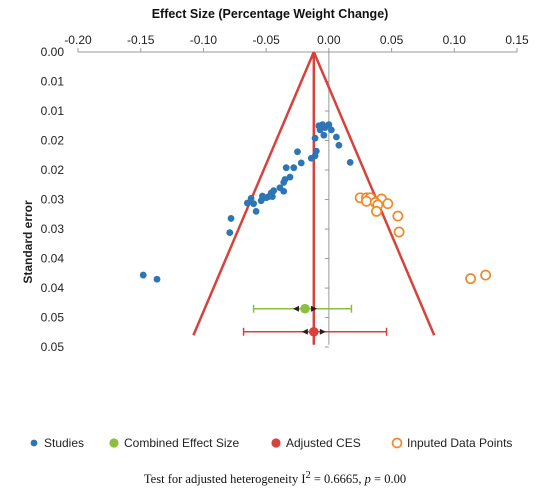  I want to click on caption-p-symbol: p, so click(367, 479).